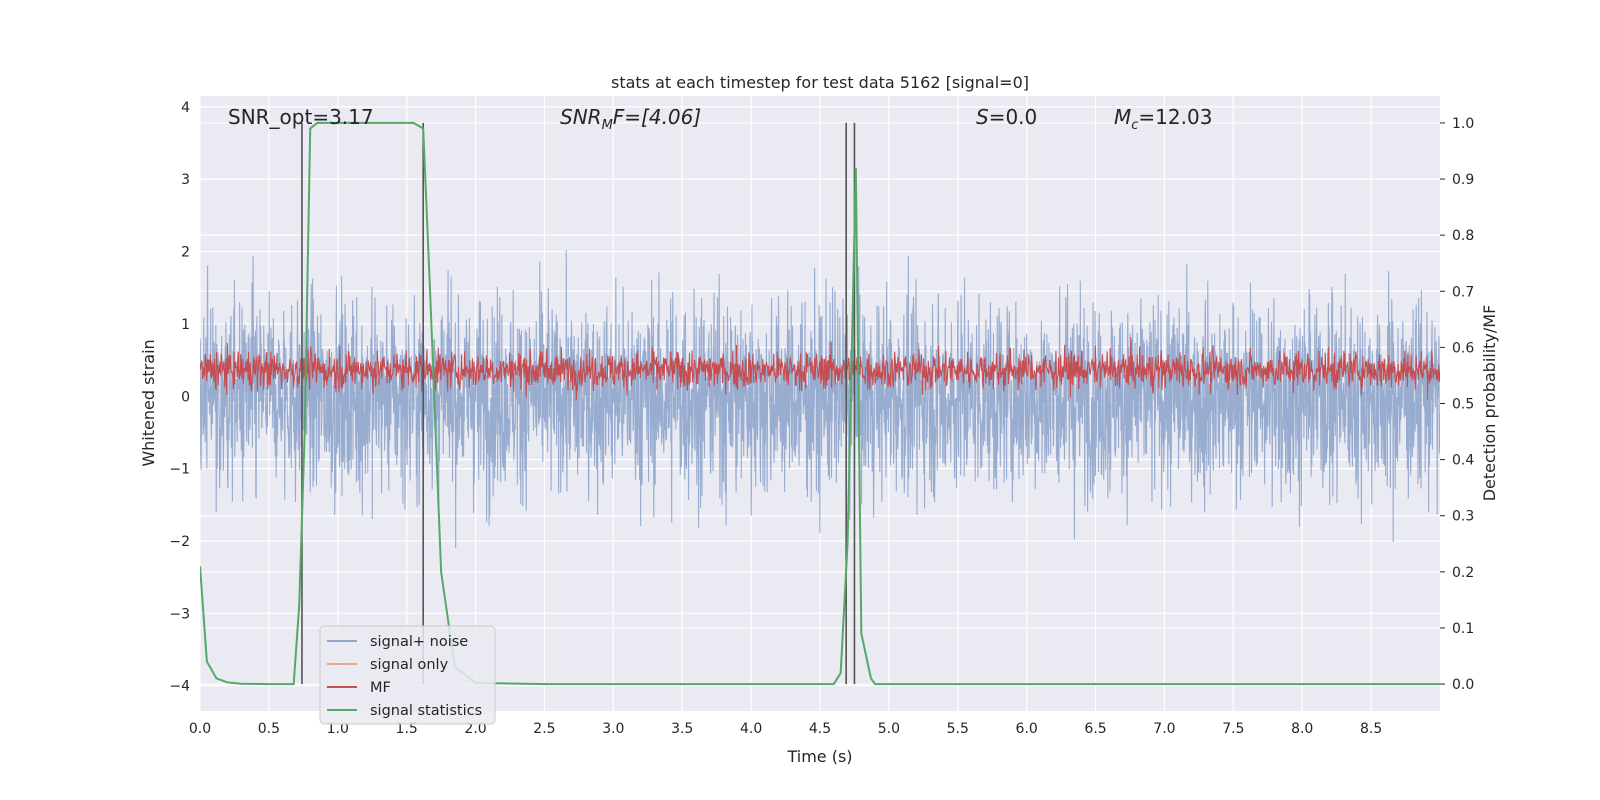  Describe the element at coordinates (185, 253) in the screenshot. I see `y-tick-label: 2` at that location.